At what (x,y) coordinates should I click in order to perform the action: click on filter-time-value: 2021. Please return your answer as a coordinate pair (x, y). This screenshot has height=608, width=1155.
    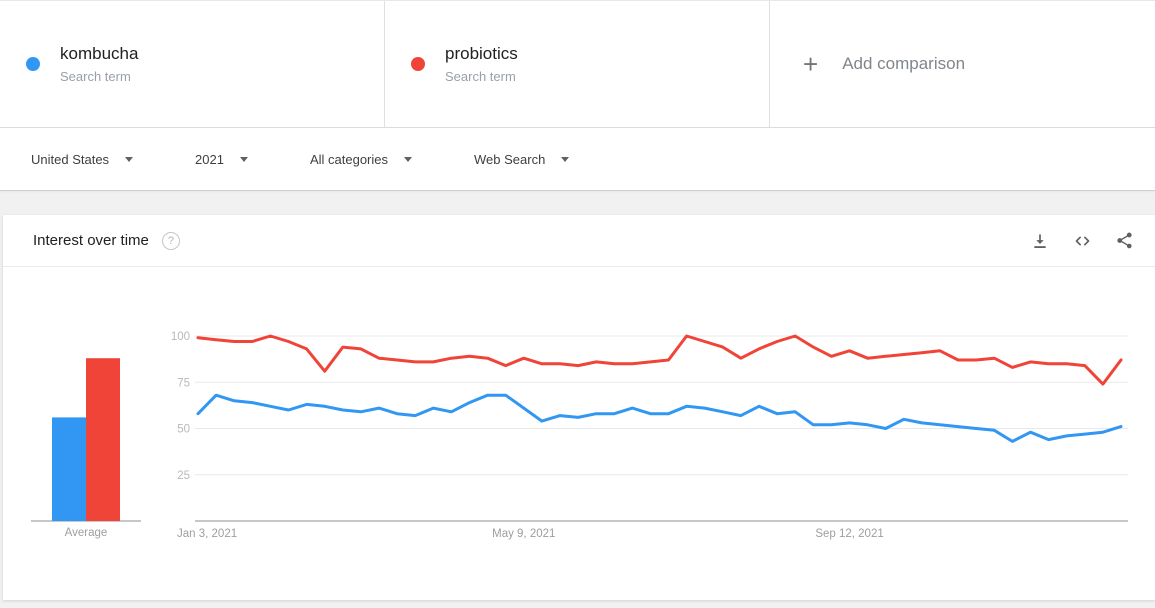
    Looking at the image, I should click on (209, 159).